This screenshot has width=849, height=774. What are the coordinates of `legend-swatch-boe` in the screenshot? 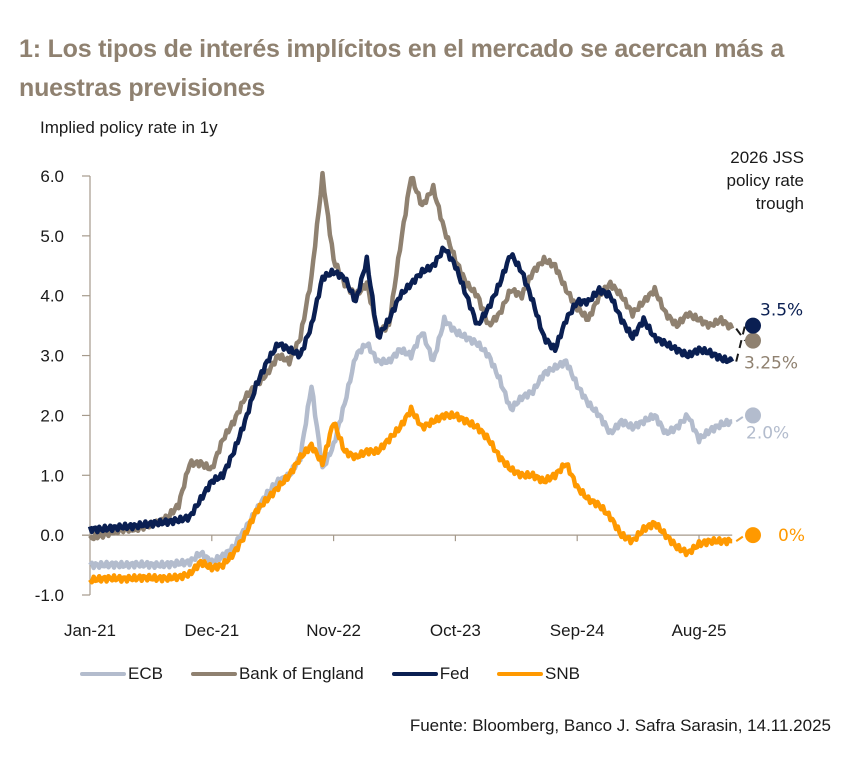 It's located at (213, 674).